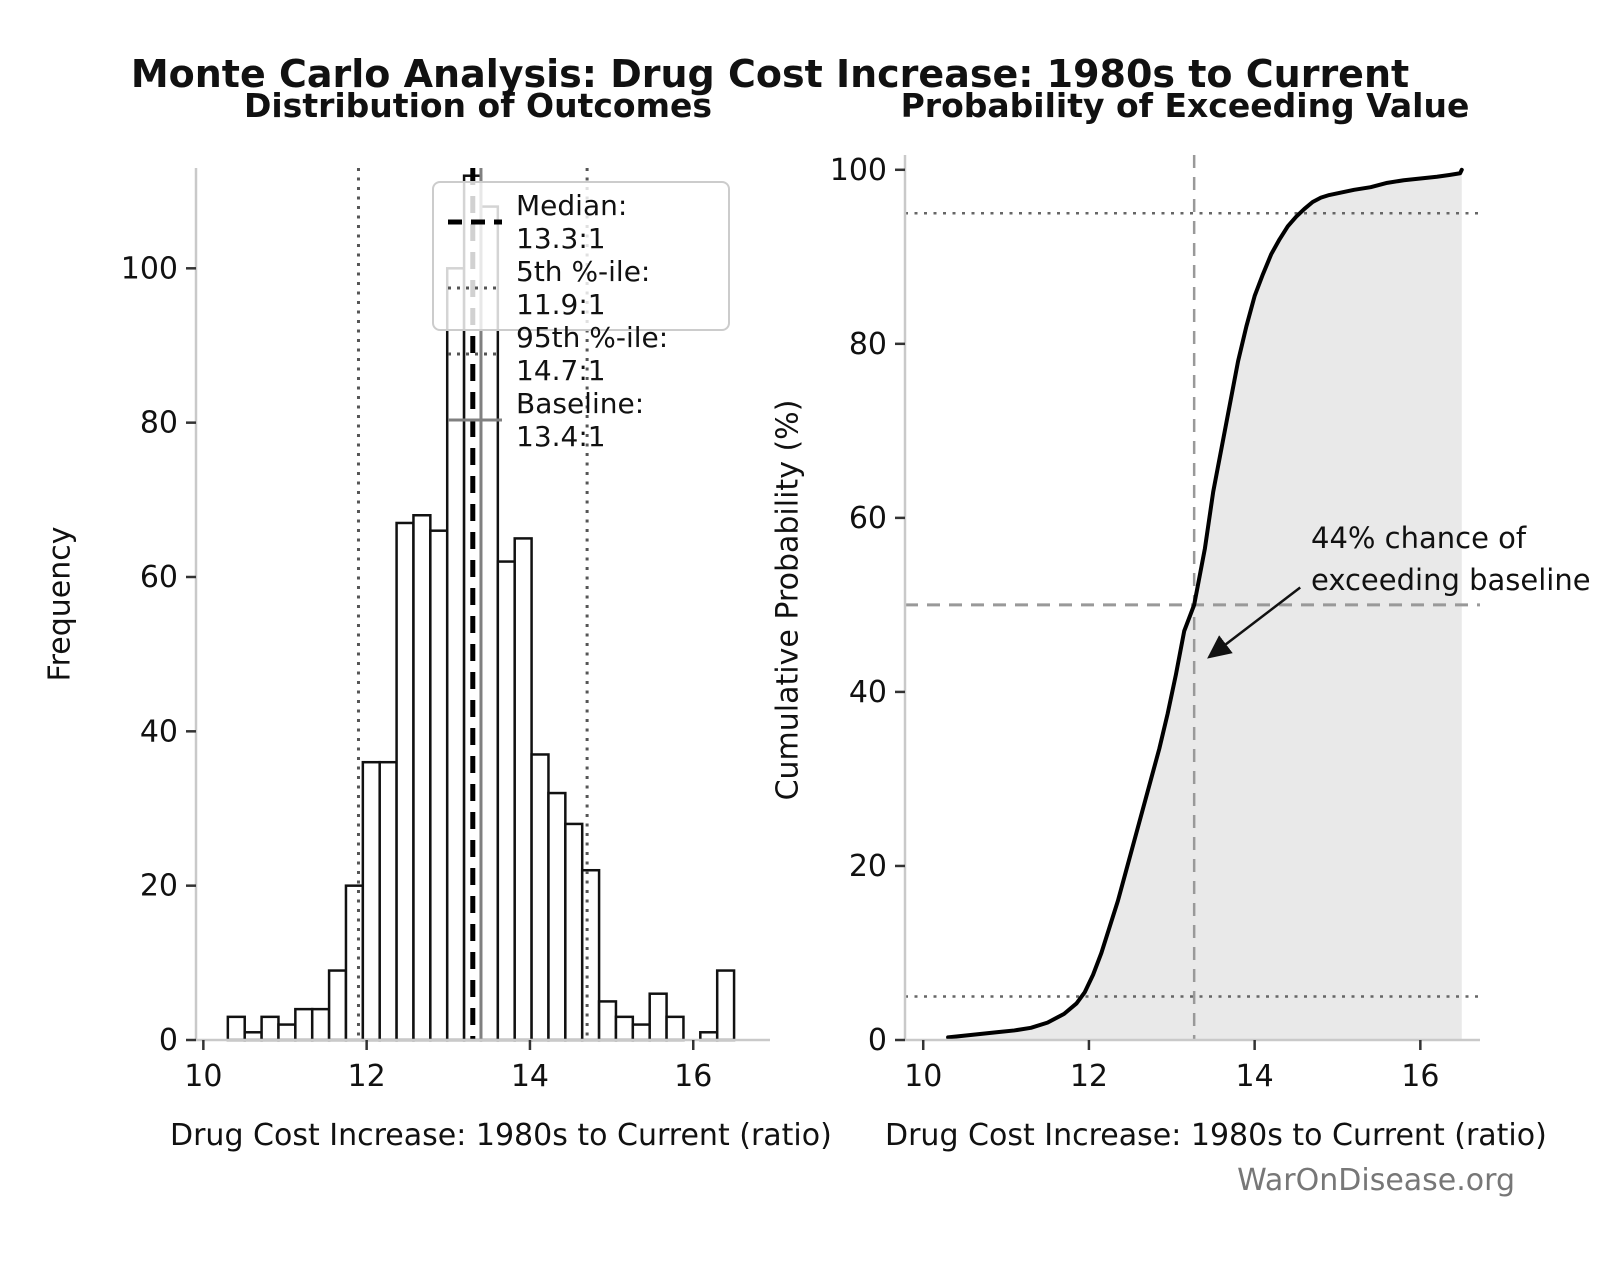 The width and height of the screenshot is (1601, 1280). I want to click on right-chart-title: Probability of Exceeding Value, so click(1185, 105).